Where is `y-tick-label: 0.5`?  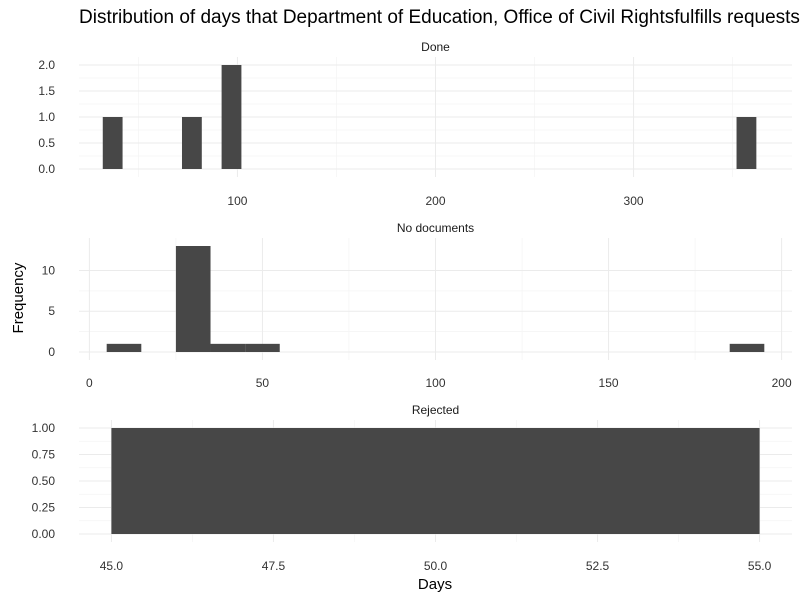
y-tick-label: 0.5 is located at coordinates (46, 143).